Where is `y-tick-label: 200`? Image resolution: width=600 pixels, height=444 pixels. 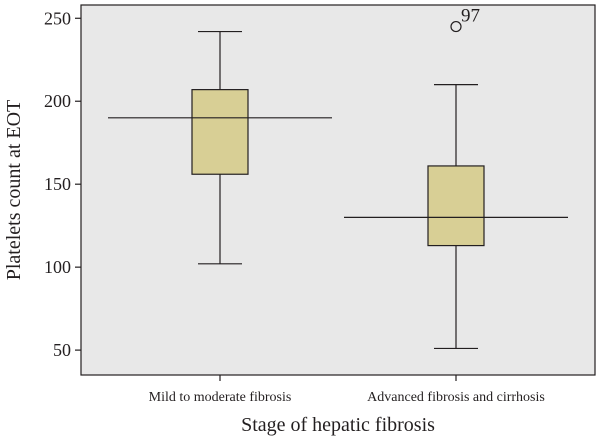 y-tick-label: 200 is located at coordinates (57, 101).